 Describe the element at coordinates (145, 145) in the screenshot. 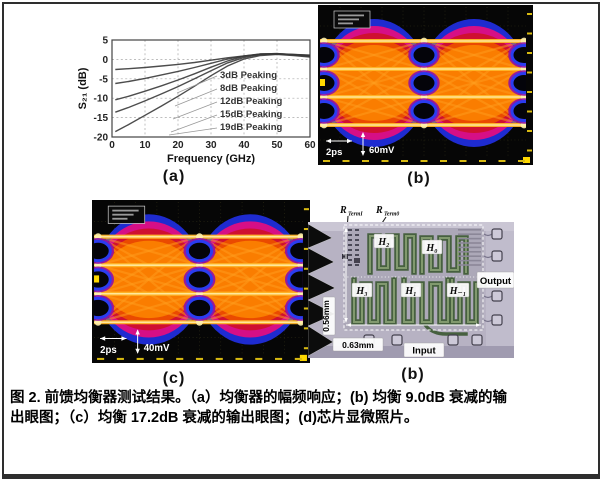

I see `x-tick-label: 10` at that location.